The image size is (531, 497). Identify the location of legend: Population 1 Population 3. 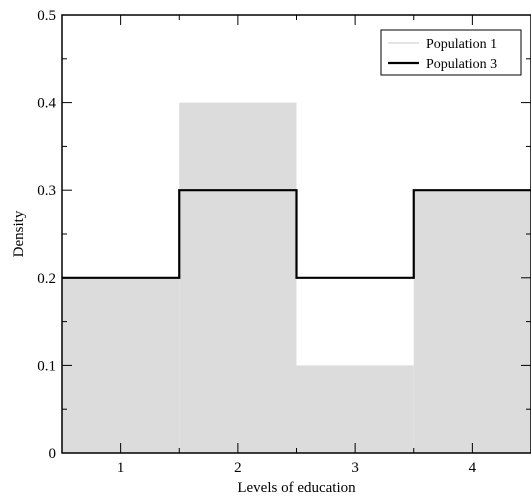
(451, 52).